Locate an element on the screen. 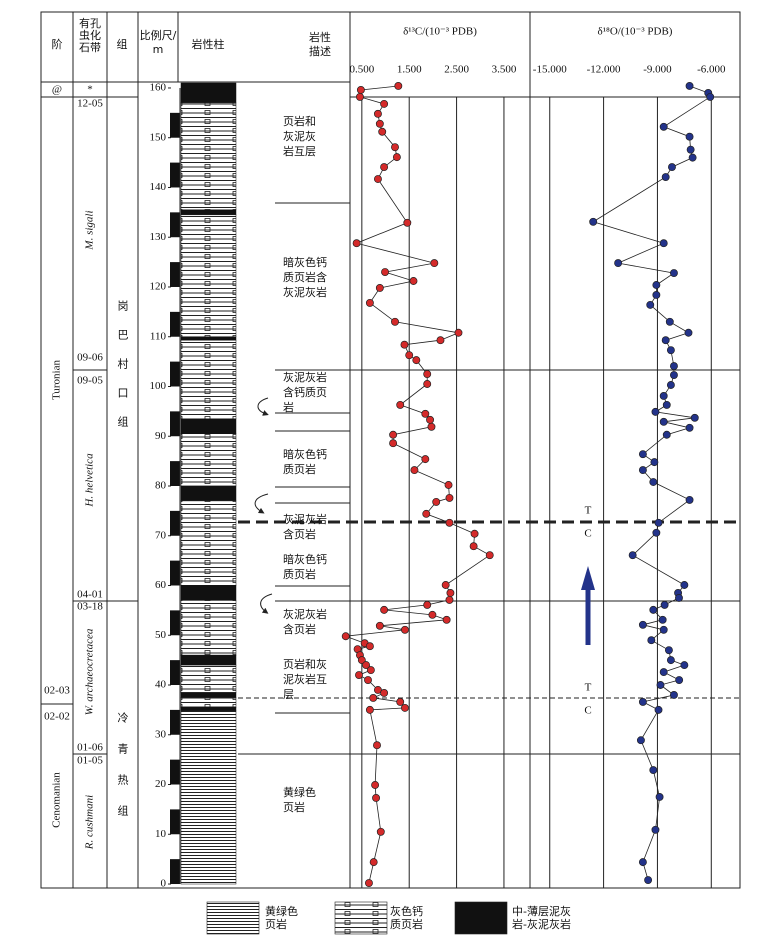  depth-tick-label: 50 is located at coordinates (161, 635).